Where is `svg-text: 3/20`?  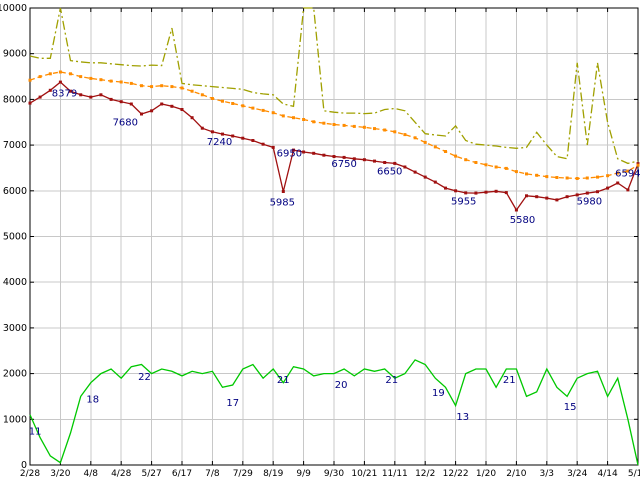 svg-text: 3/20 is located at coordinates (60, 474).